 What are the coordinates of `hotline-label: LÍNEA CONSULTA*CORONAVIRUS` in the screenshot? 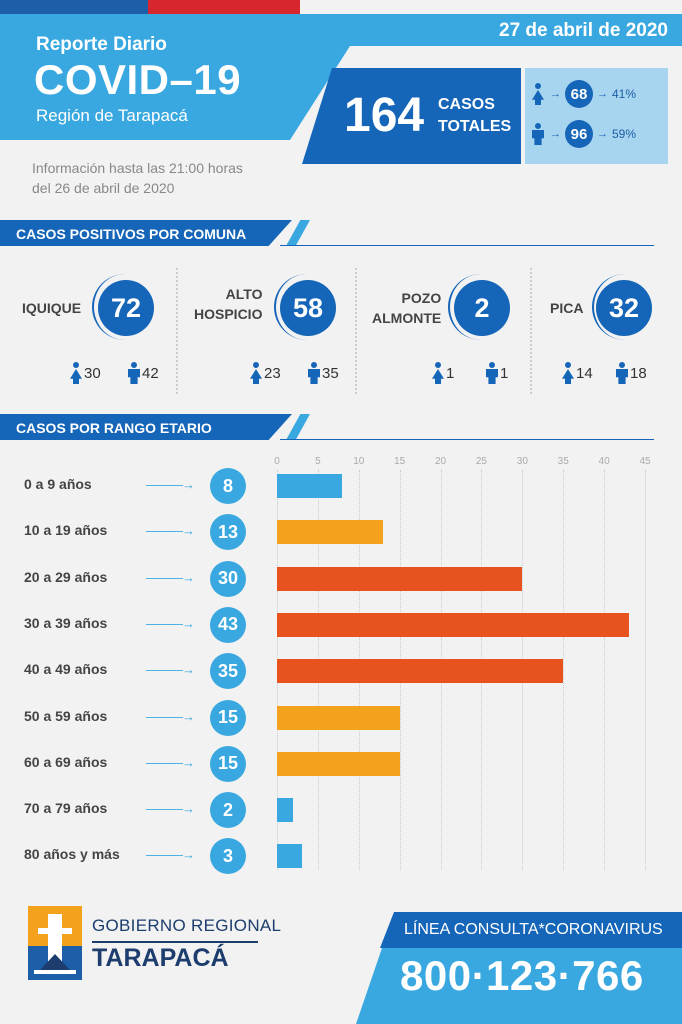 It's located at (533, 929).